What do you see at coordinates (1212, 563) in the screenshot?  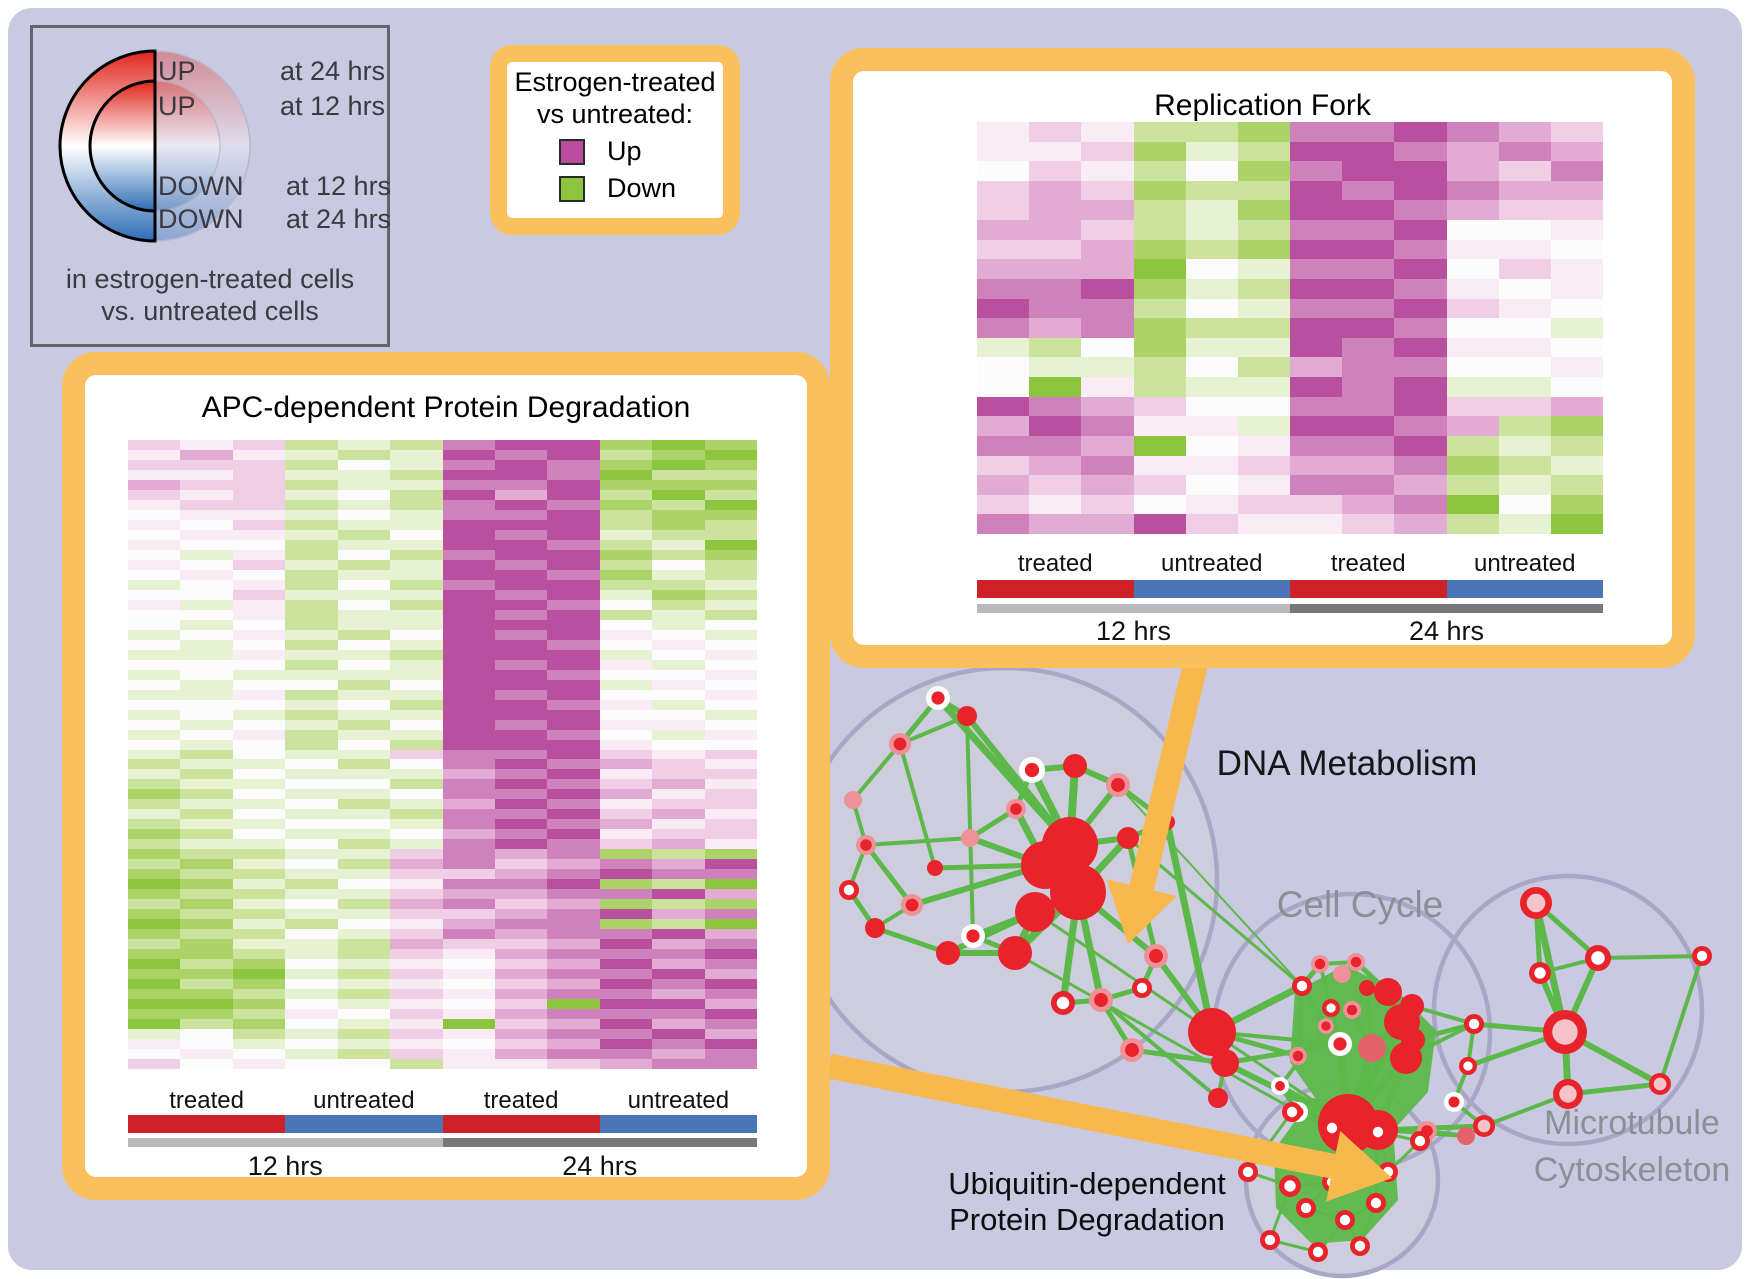 I see `group-label-untreated: untreated` at bounding box center [1212, 563].